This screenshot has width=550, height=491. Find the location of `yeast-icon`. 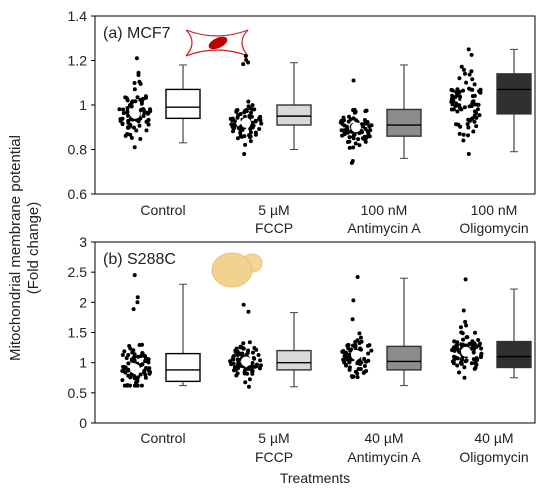

yeast-icon is located at coordinates (237, 270).